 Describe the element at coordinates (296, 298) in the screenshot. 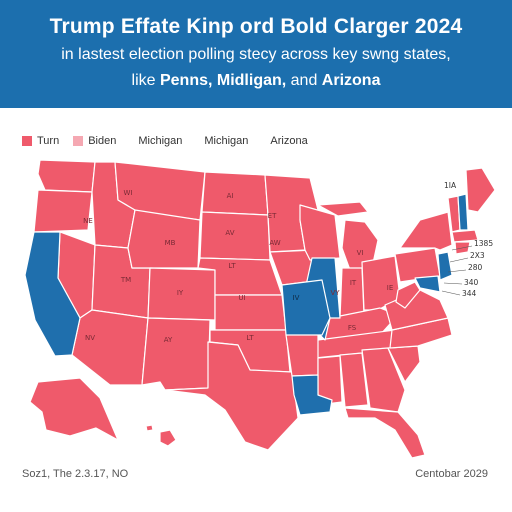

I see `state-label: IV` at that location.